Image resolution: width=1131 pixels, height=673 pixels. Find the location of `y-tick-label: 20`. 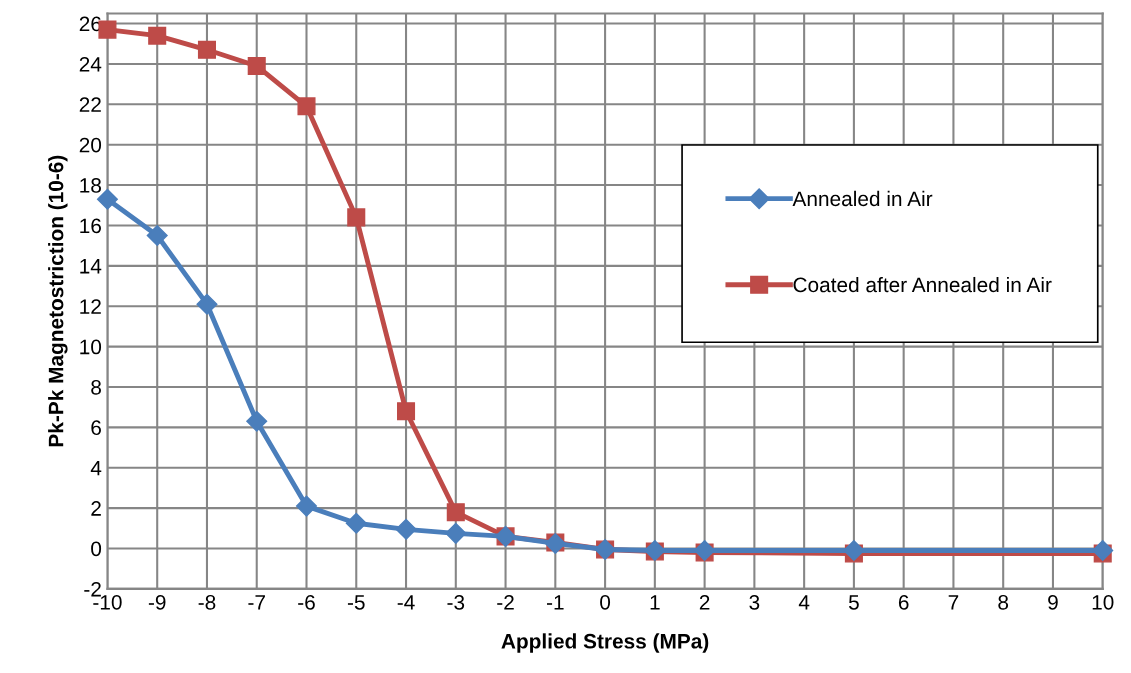

y-tick-label: 20 is located at coordinates (90, 145).